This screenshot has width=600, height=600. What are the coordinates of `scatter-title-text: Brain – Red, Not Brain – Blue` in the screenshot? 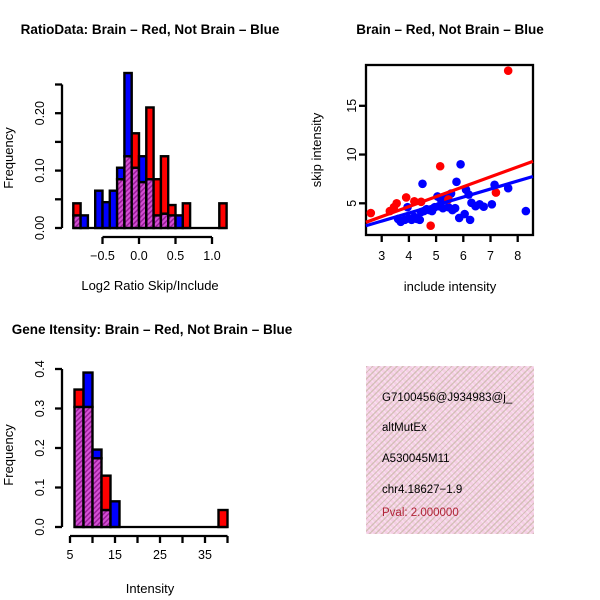 It's located at (450, 29).